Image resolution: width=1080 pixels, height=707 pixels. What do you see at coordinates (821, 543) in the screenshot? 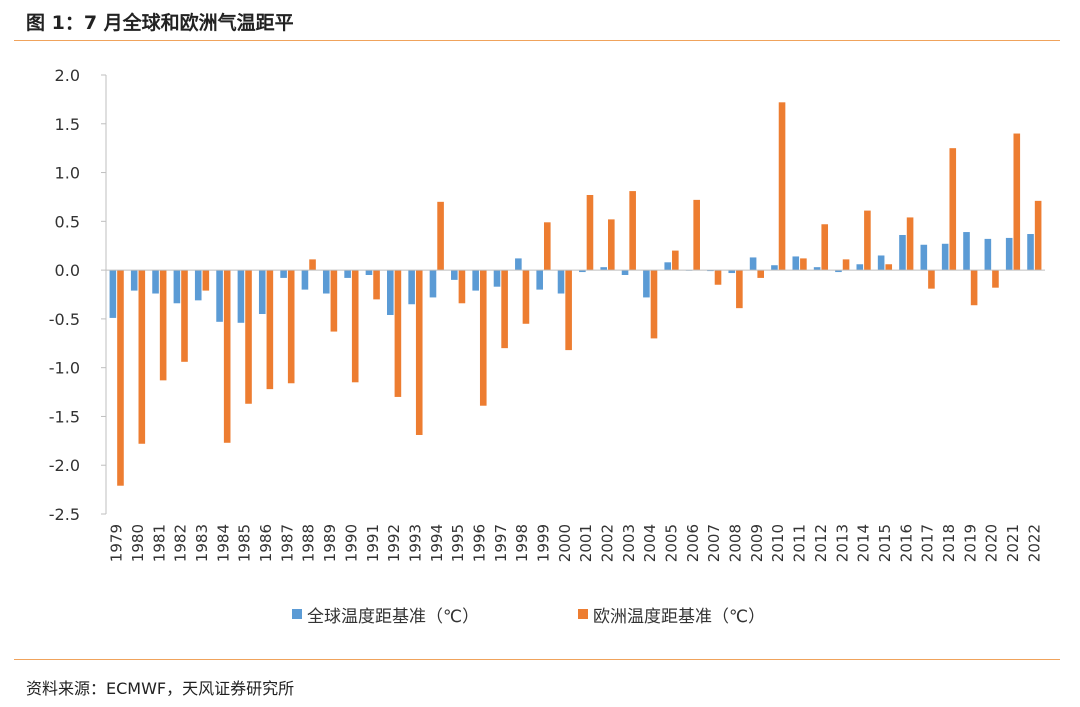
I see `x-tick-label-2012: 2012` at bounding box center [821, 543].